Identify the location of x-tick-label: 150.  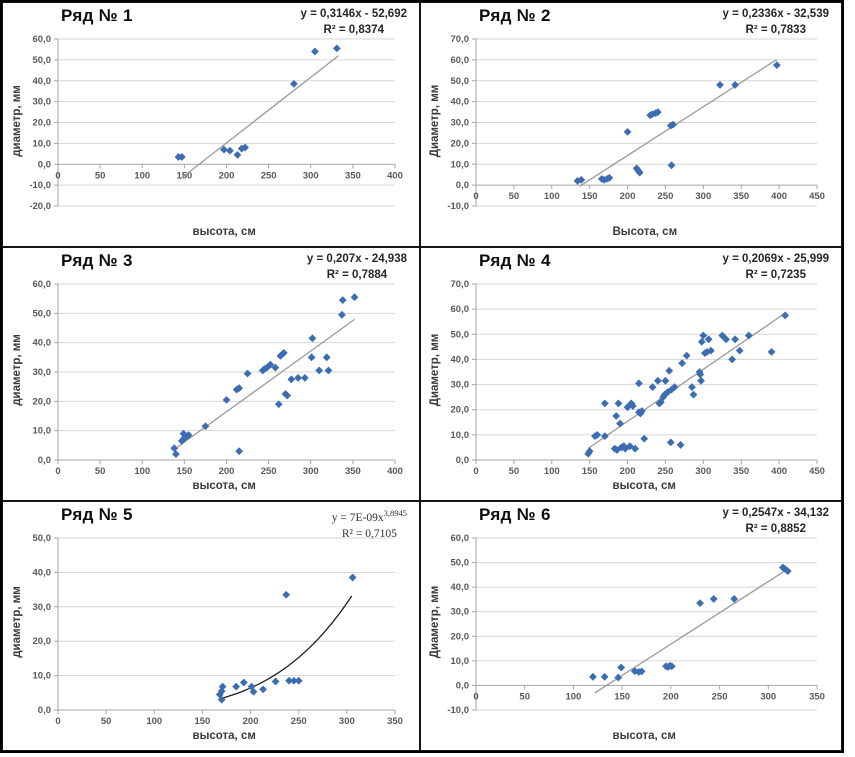
(202, 721).